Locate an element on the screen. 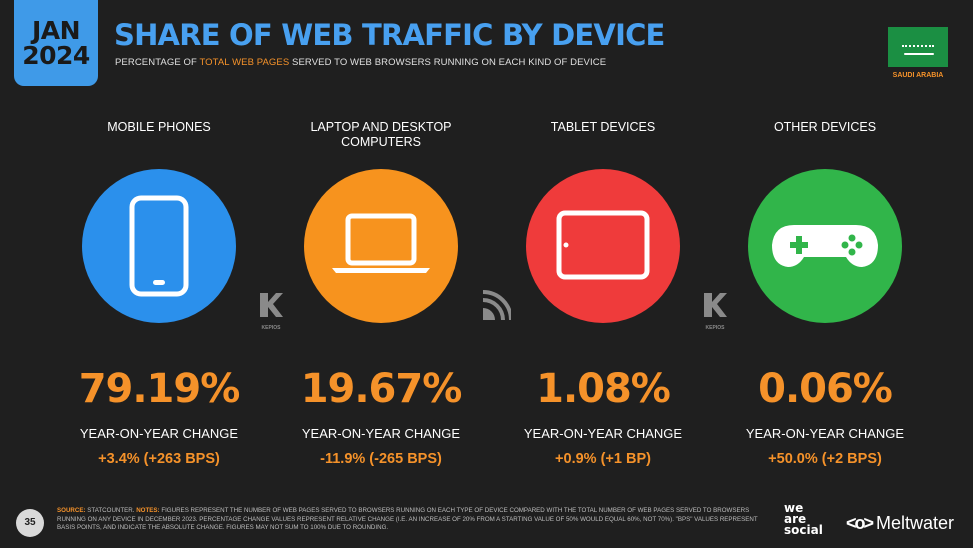 The image size is (973, 548). date-badge: JAN 2024 is located at coordinates (56, 43).